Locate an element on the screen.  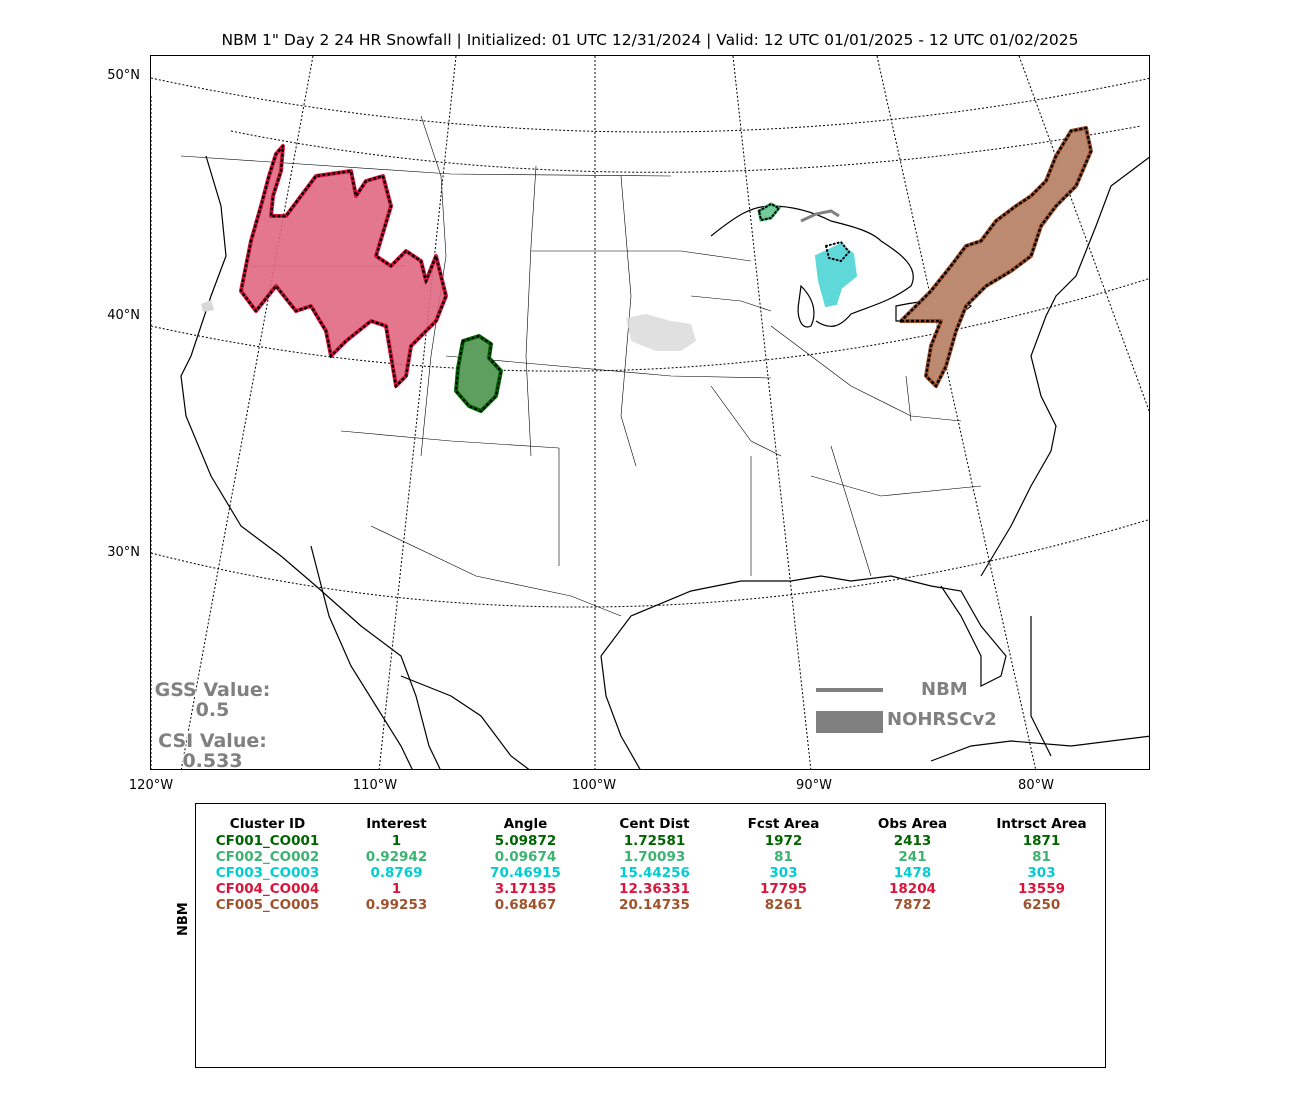
csi-value: 0.533 is located at coordinates (212, 761).